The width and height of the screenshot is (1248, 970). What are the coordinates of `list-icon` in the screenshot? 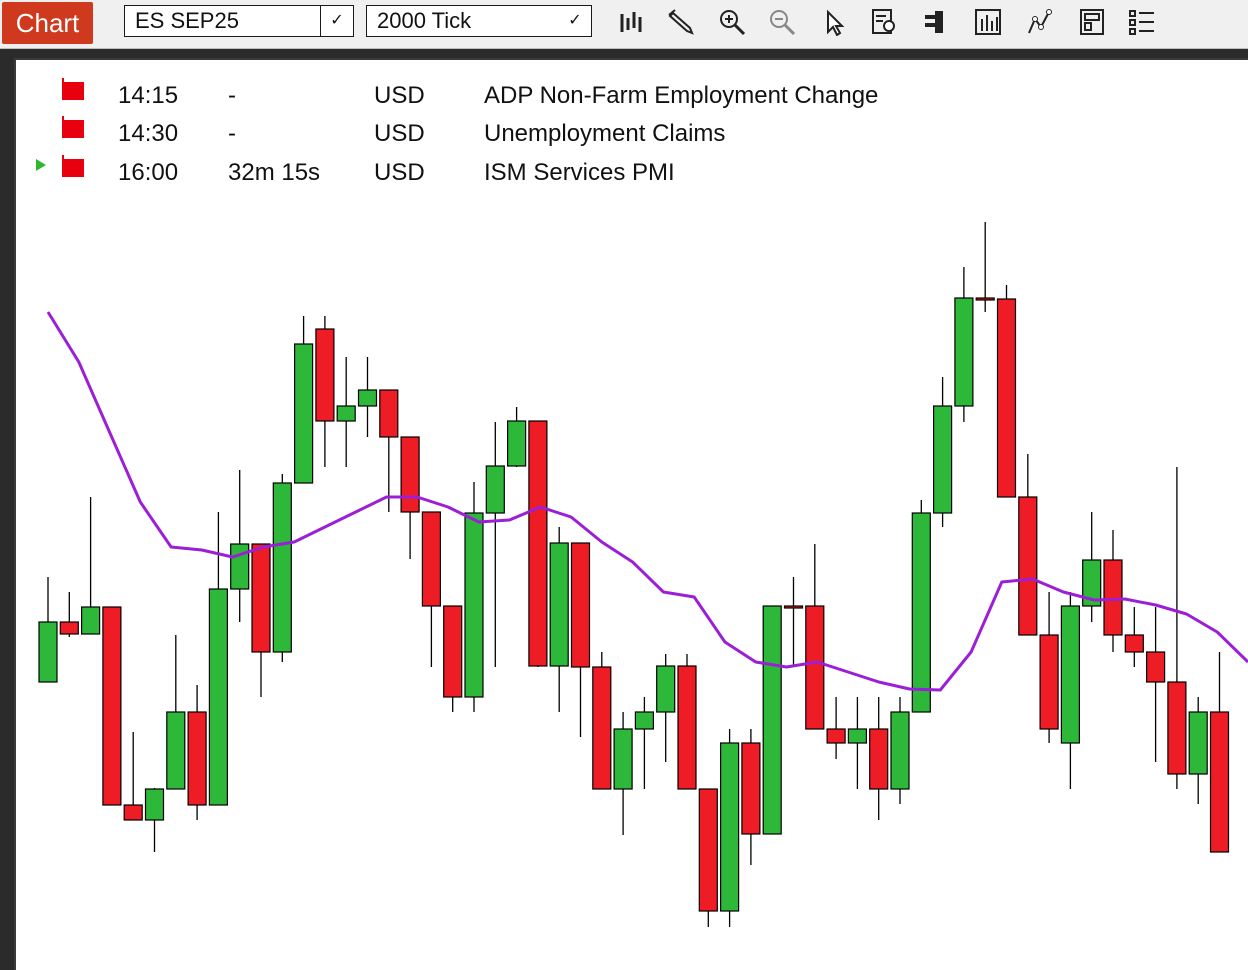 It's located at (1142, 22).